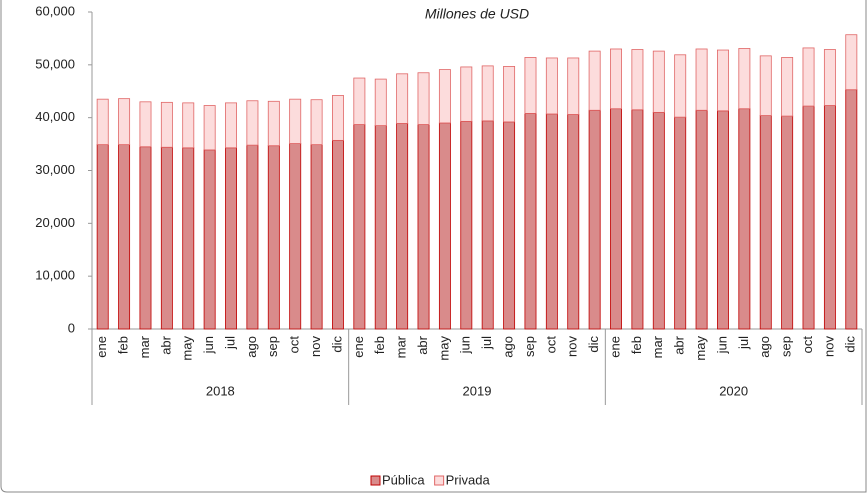 The image size is (868, 494). What do you see at coordinates (55, 10) in the screenshot?
I see `y-tick-label: 60,000` at bounding box center [55, 10].